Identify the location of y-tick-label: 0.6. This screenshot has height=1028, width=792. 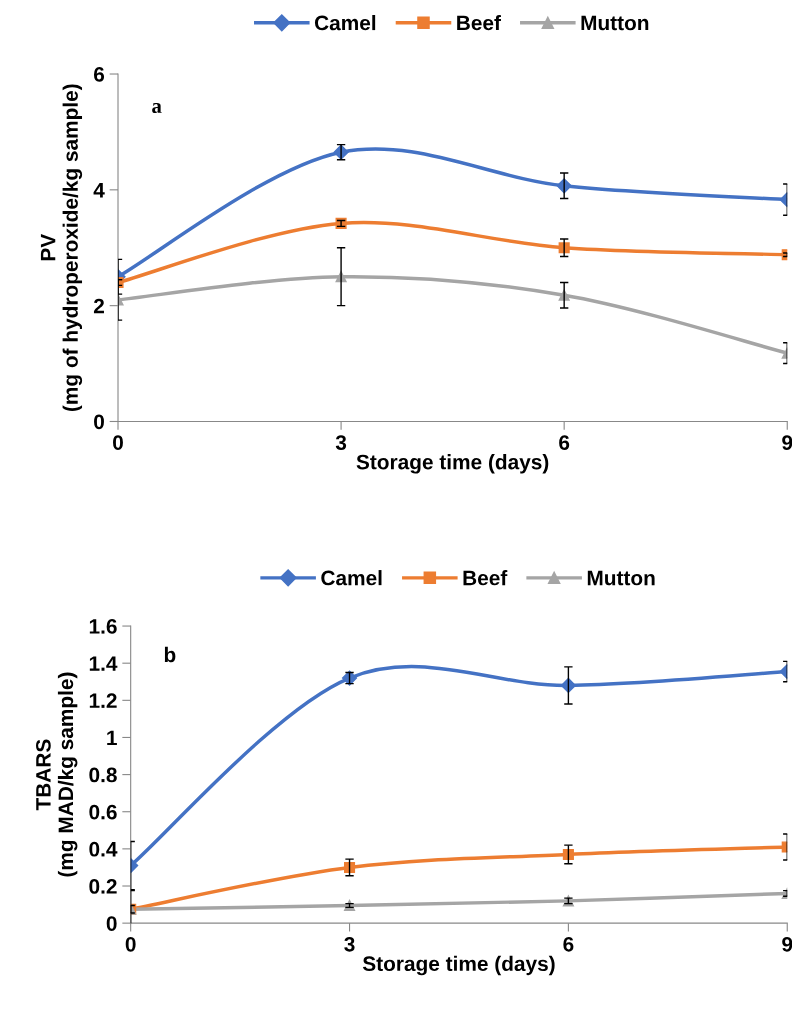
(103, 812).